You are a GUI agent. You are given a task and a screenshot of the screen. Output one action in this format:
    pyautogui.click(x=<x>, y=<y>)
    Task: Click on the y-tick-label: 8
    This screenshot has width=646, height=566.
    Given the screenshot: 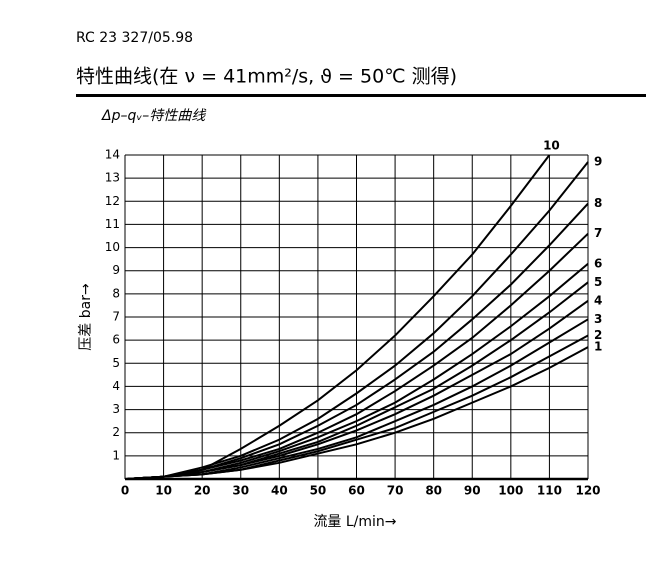 What is the action you would take?
    pyautogui.click(x=116, y=293)
    